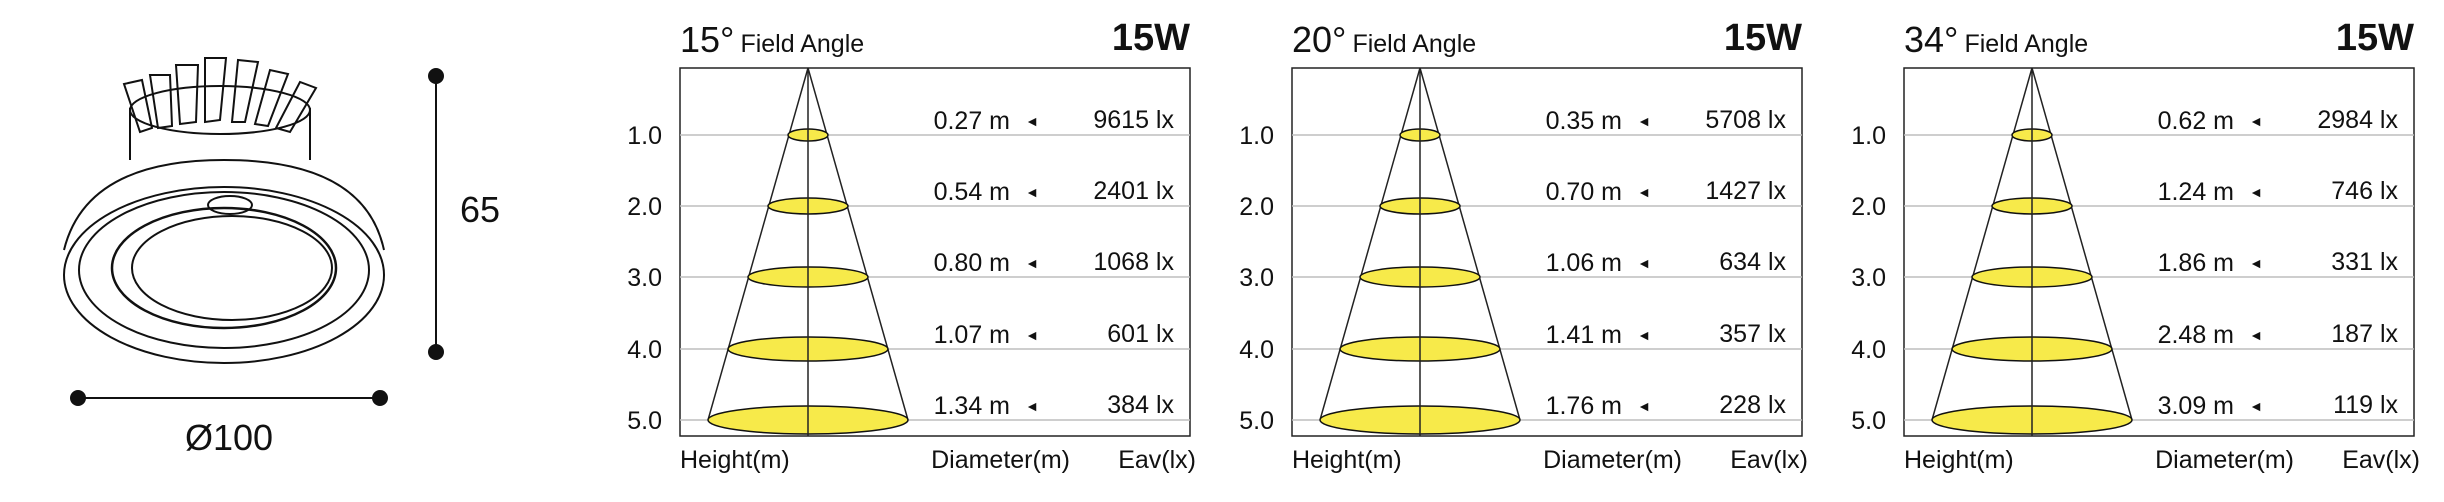 The height and width of the screenshot is (502, 2444). Describe the element at coordinates (2196, 263) in the screenshot. I see `diameter-value: 1.86 m` at that location.